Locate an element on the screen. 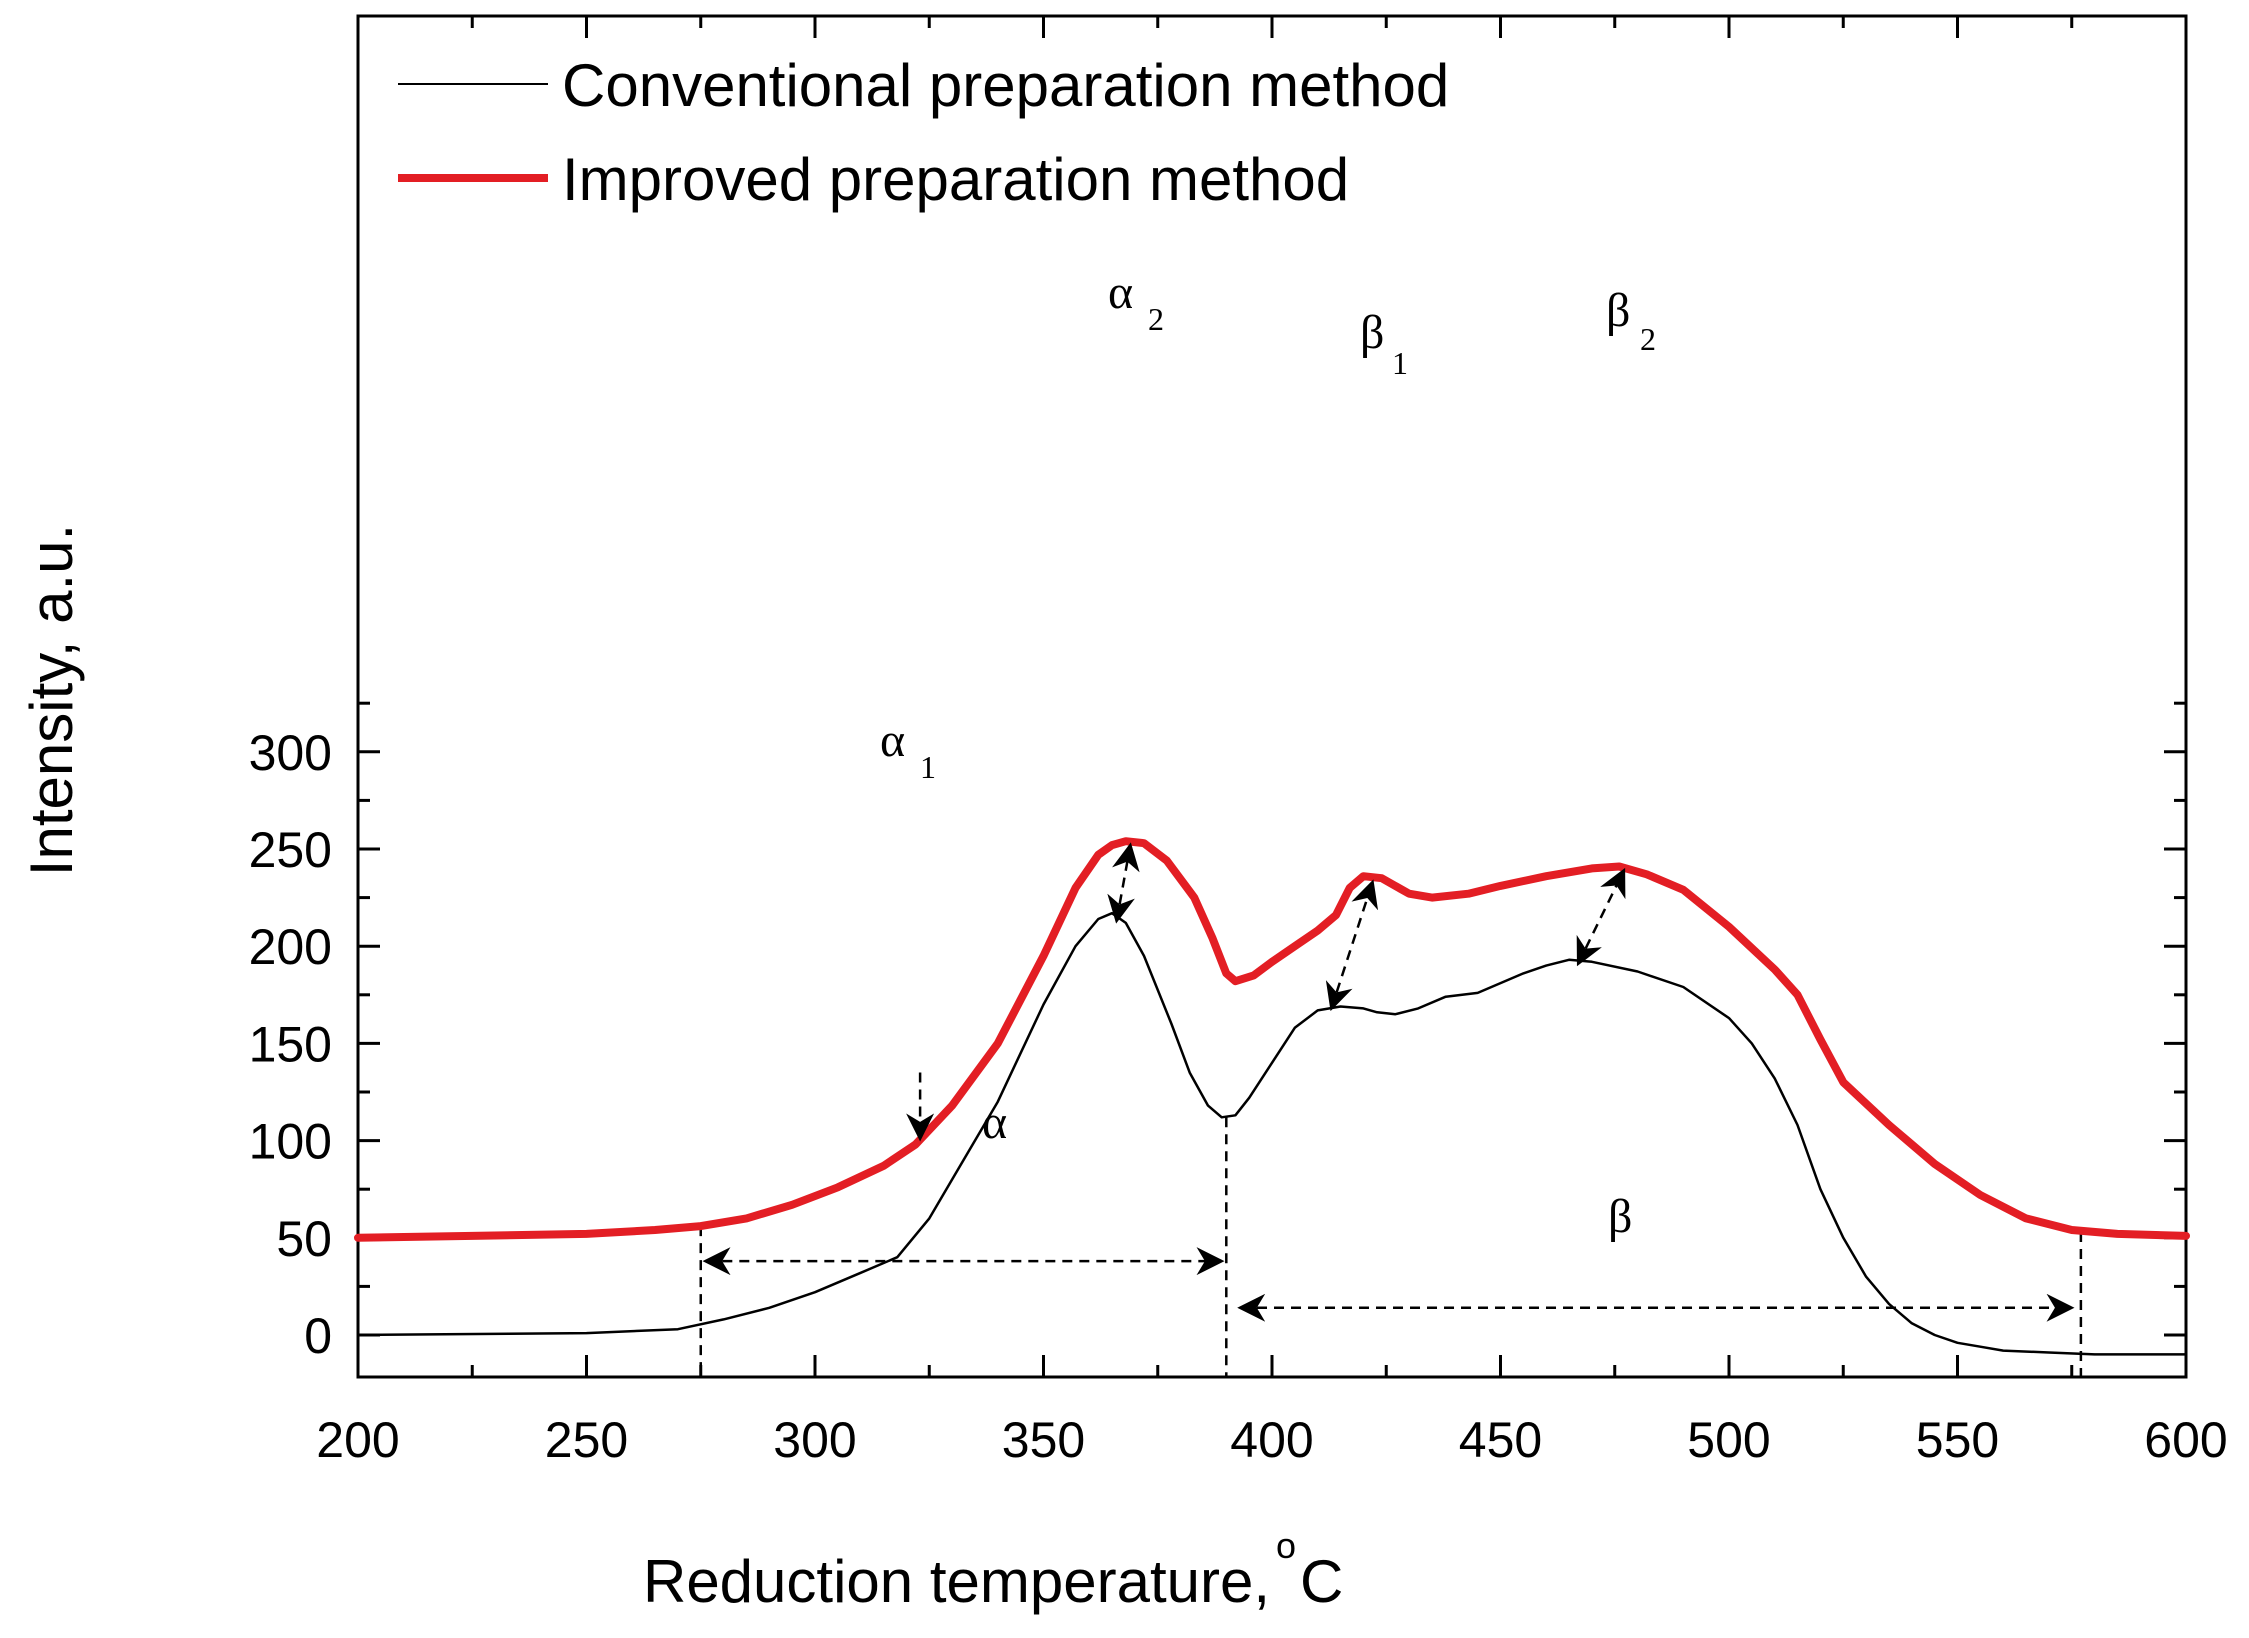 Image resolution: width=2249 pixels, height=1638 pixels. legend-label-improved: Improved preparation method is located at coordinates (955, 179).